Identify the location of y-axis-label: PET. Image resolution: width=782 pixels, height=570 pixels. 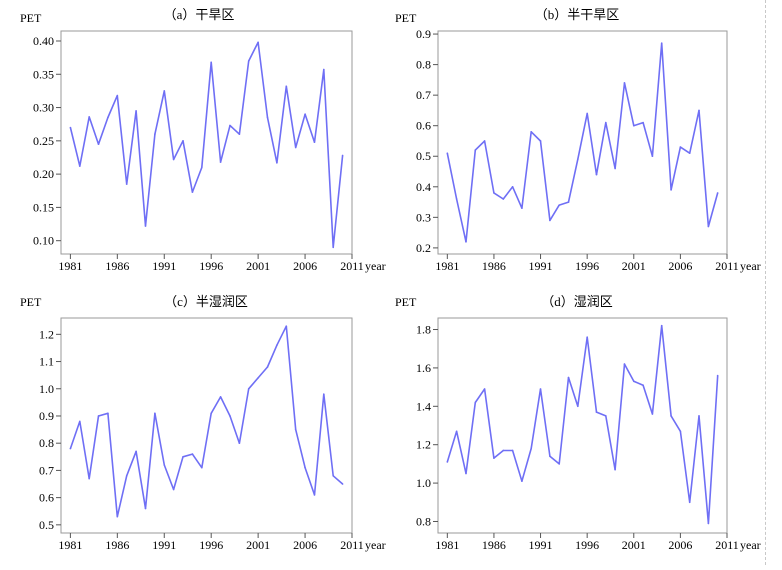
(31, 302).